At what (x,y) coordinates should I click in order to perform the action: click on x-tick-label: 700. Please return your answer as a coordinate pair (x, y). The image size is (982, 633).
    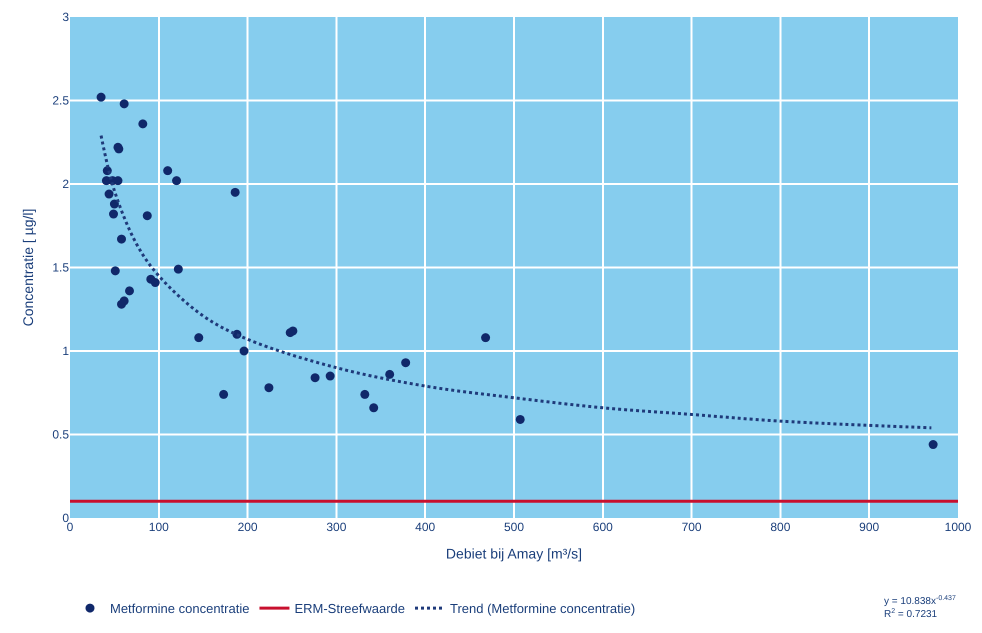
    Looking at the image, I should click on (692, 527).